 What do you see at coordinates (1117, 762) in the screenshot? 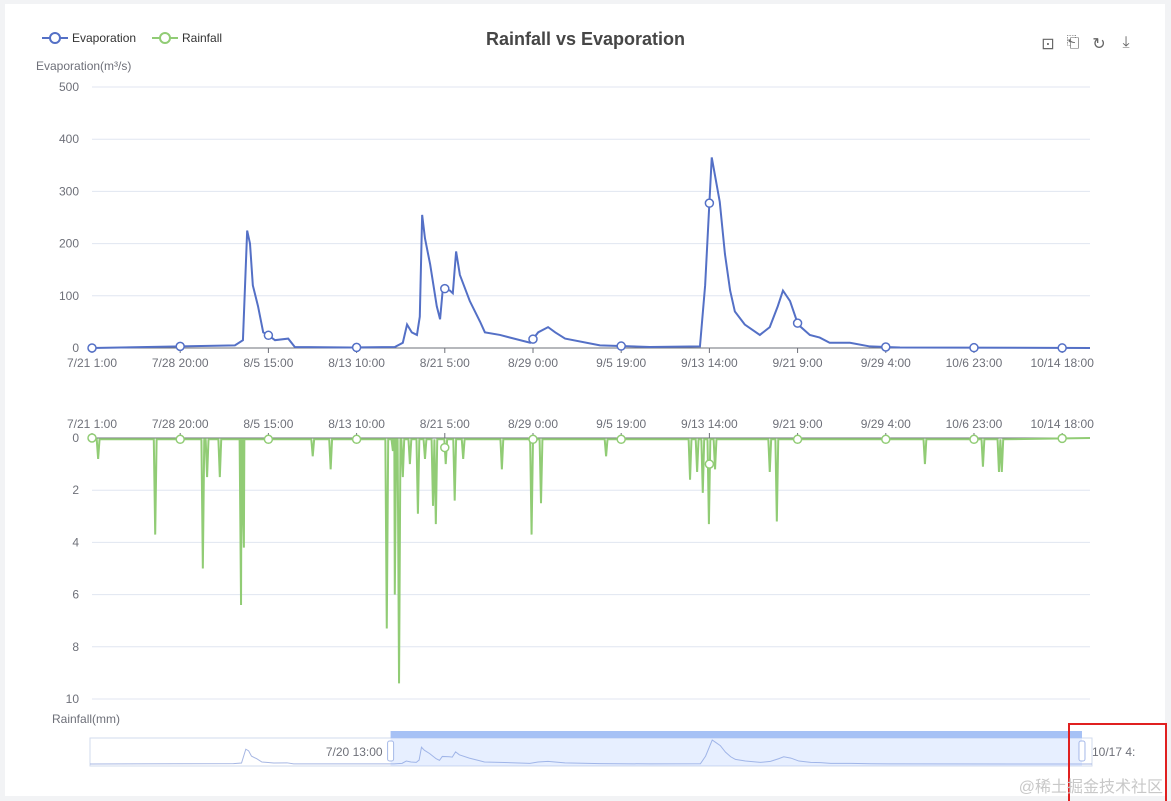
I see `highlight-box` at bounding box center [1117, 762].